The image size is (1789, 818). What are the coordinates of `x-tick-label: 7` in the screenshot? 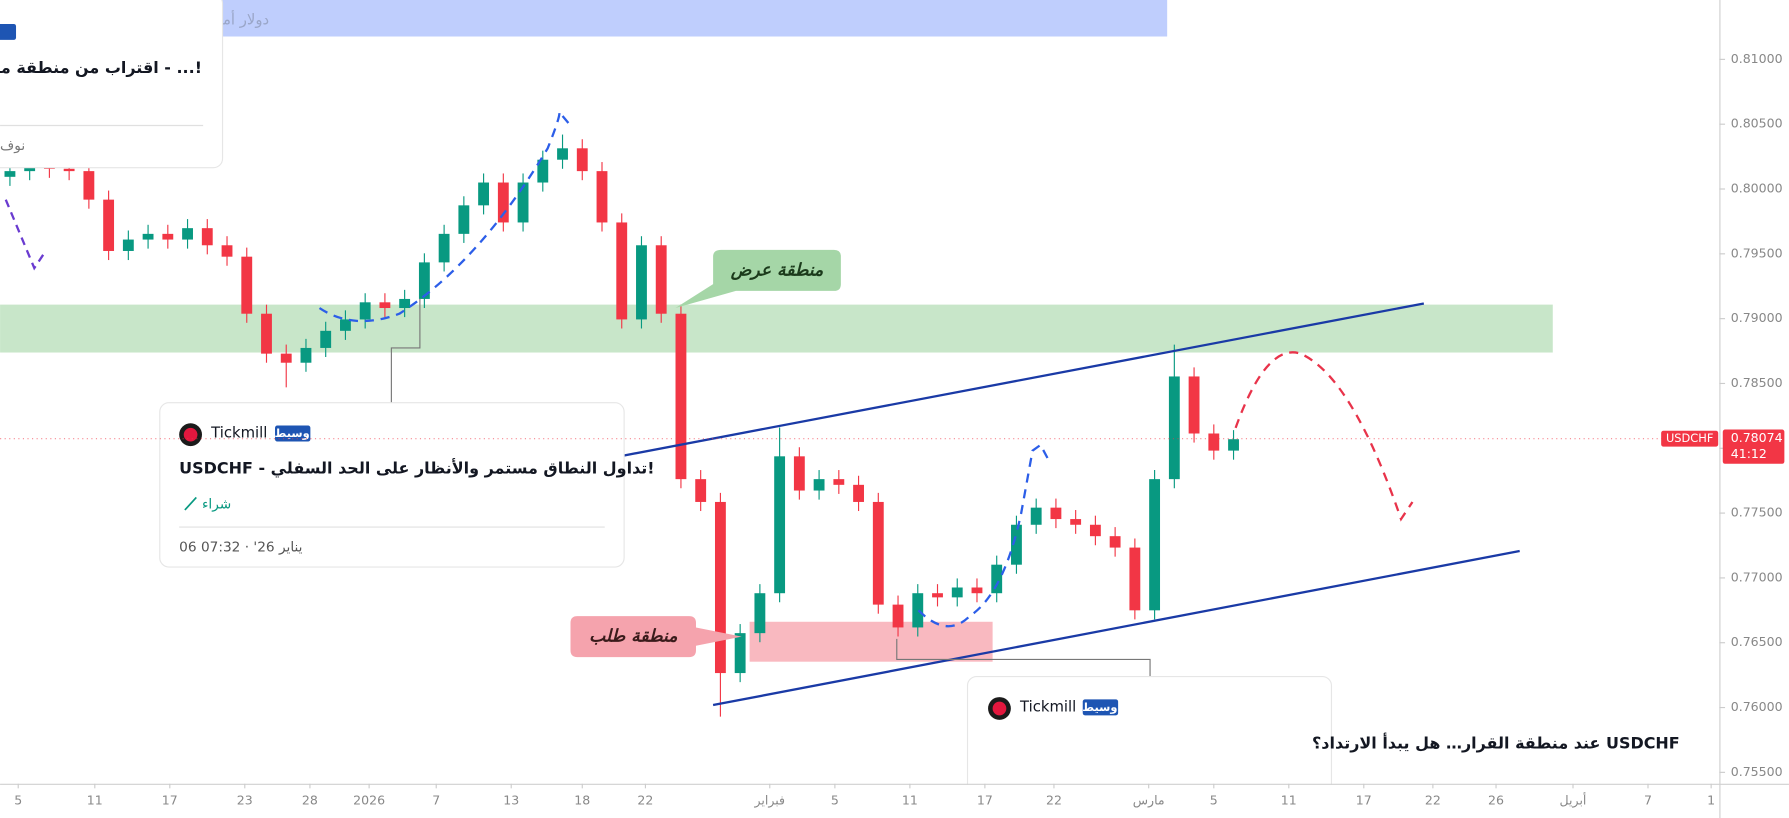 It's located at (436, 799).